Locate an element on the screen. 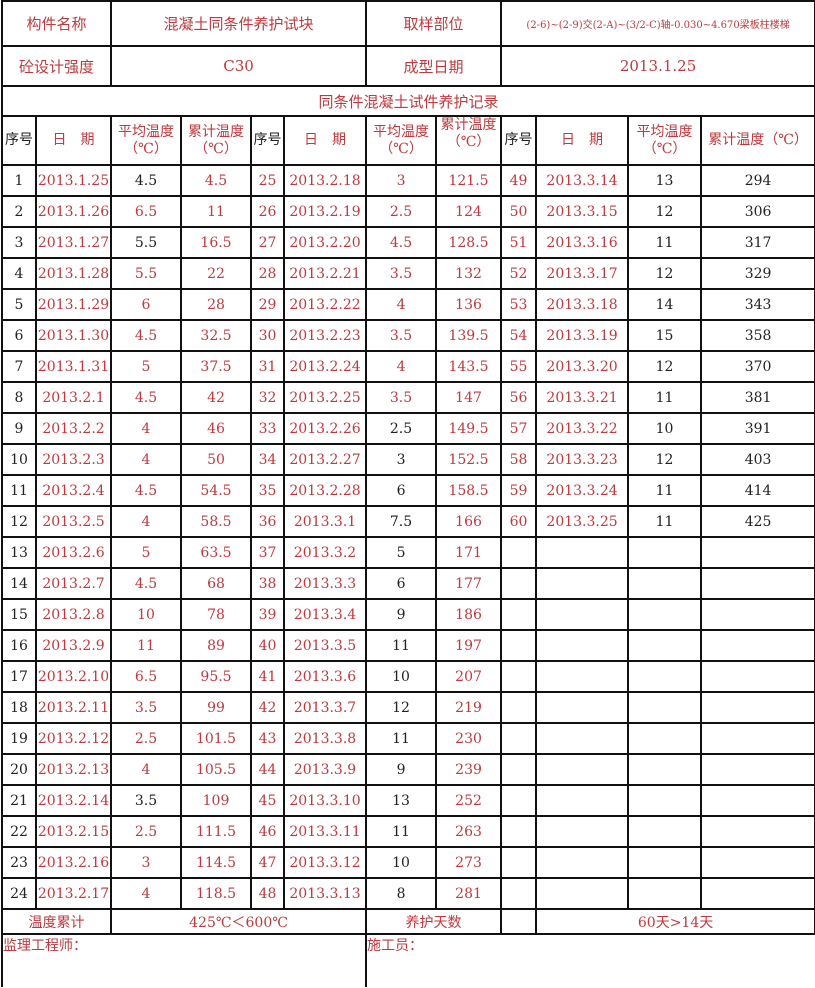 The width and height of the screenshot is (815, 988). cell-seq: 38 is located at coordinates (268, 583).